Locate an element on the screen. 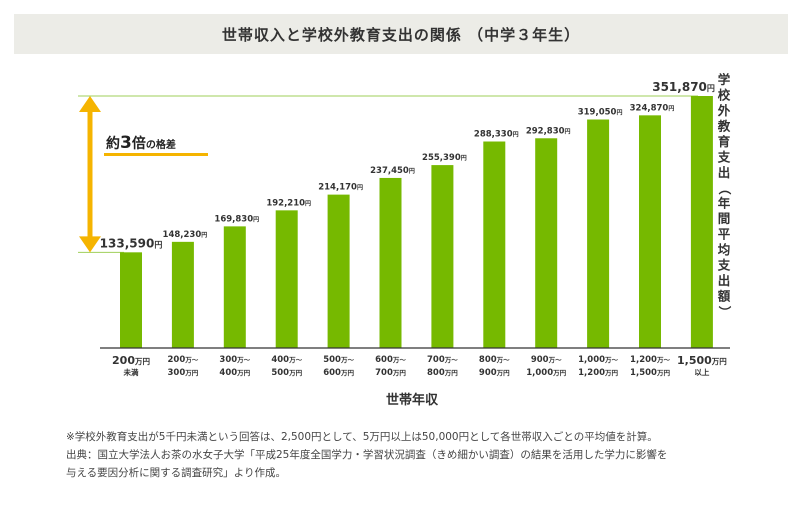  y-axis-title-char-3: 外 is located at coordinates (724, 110).